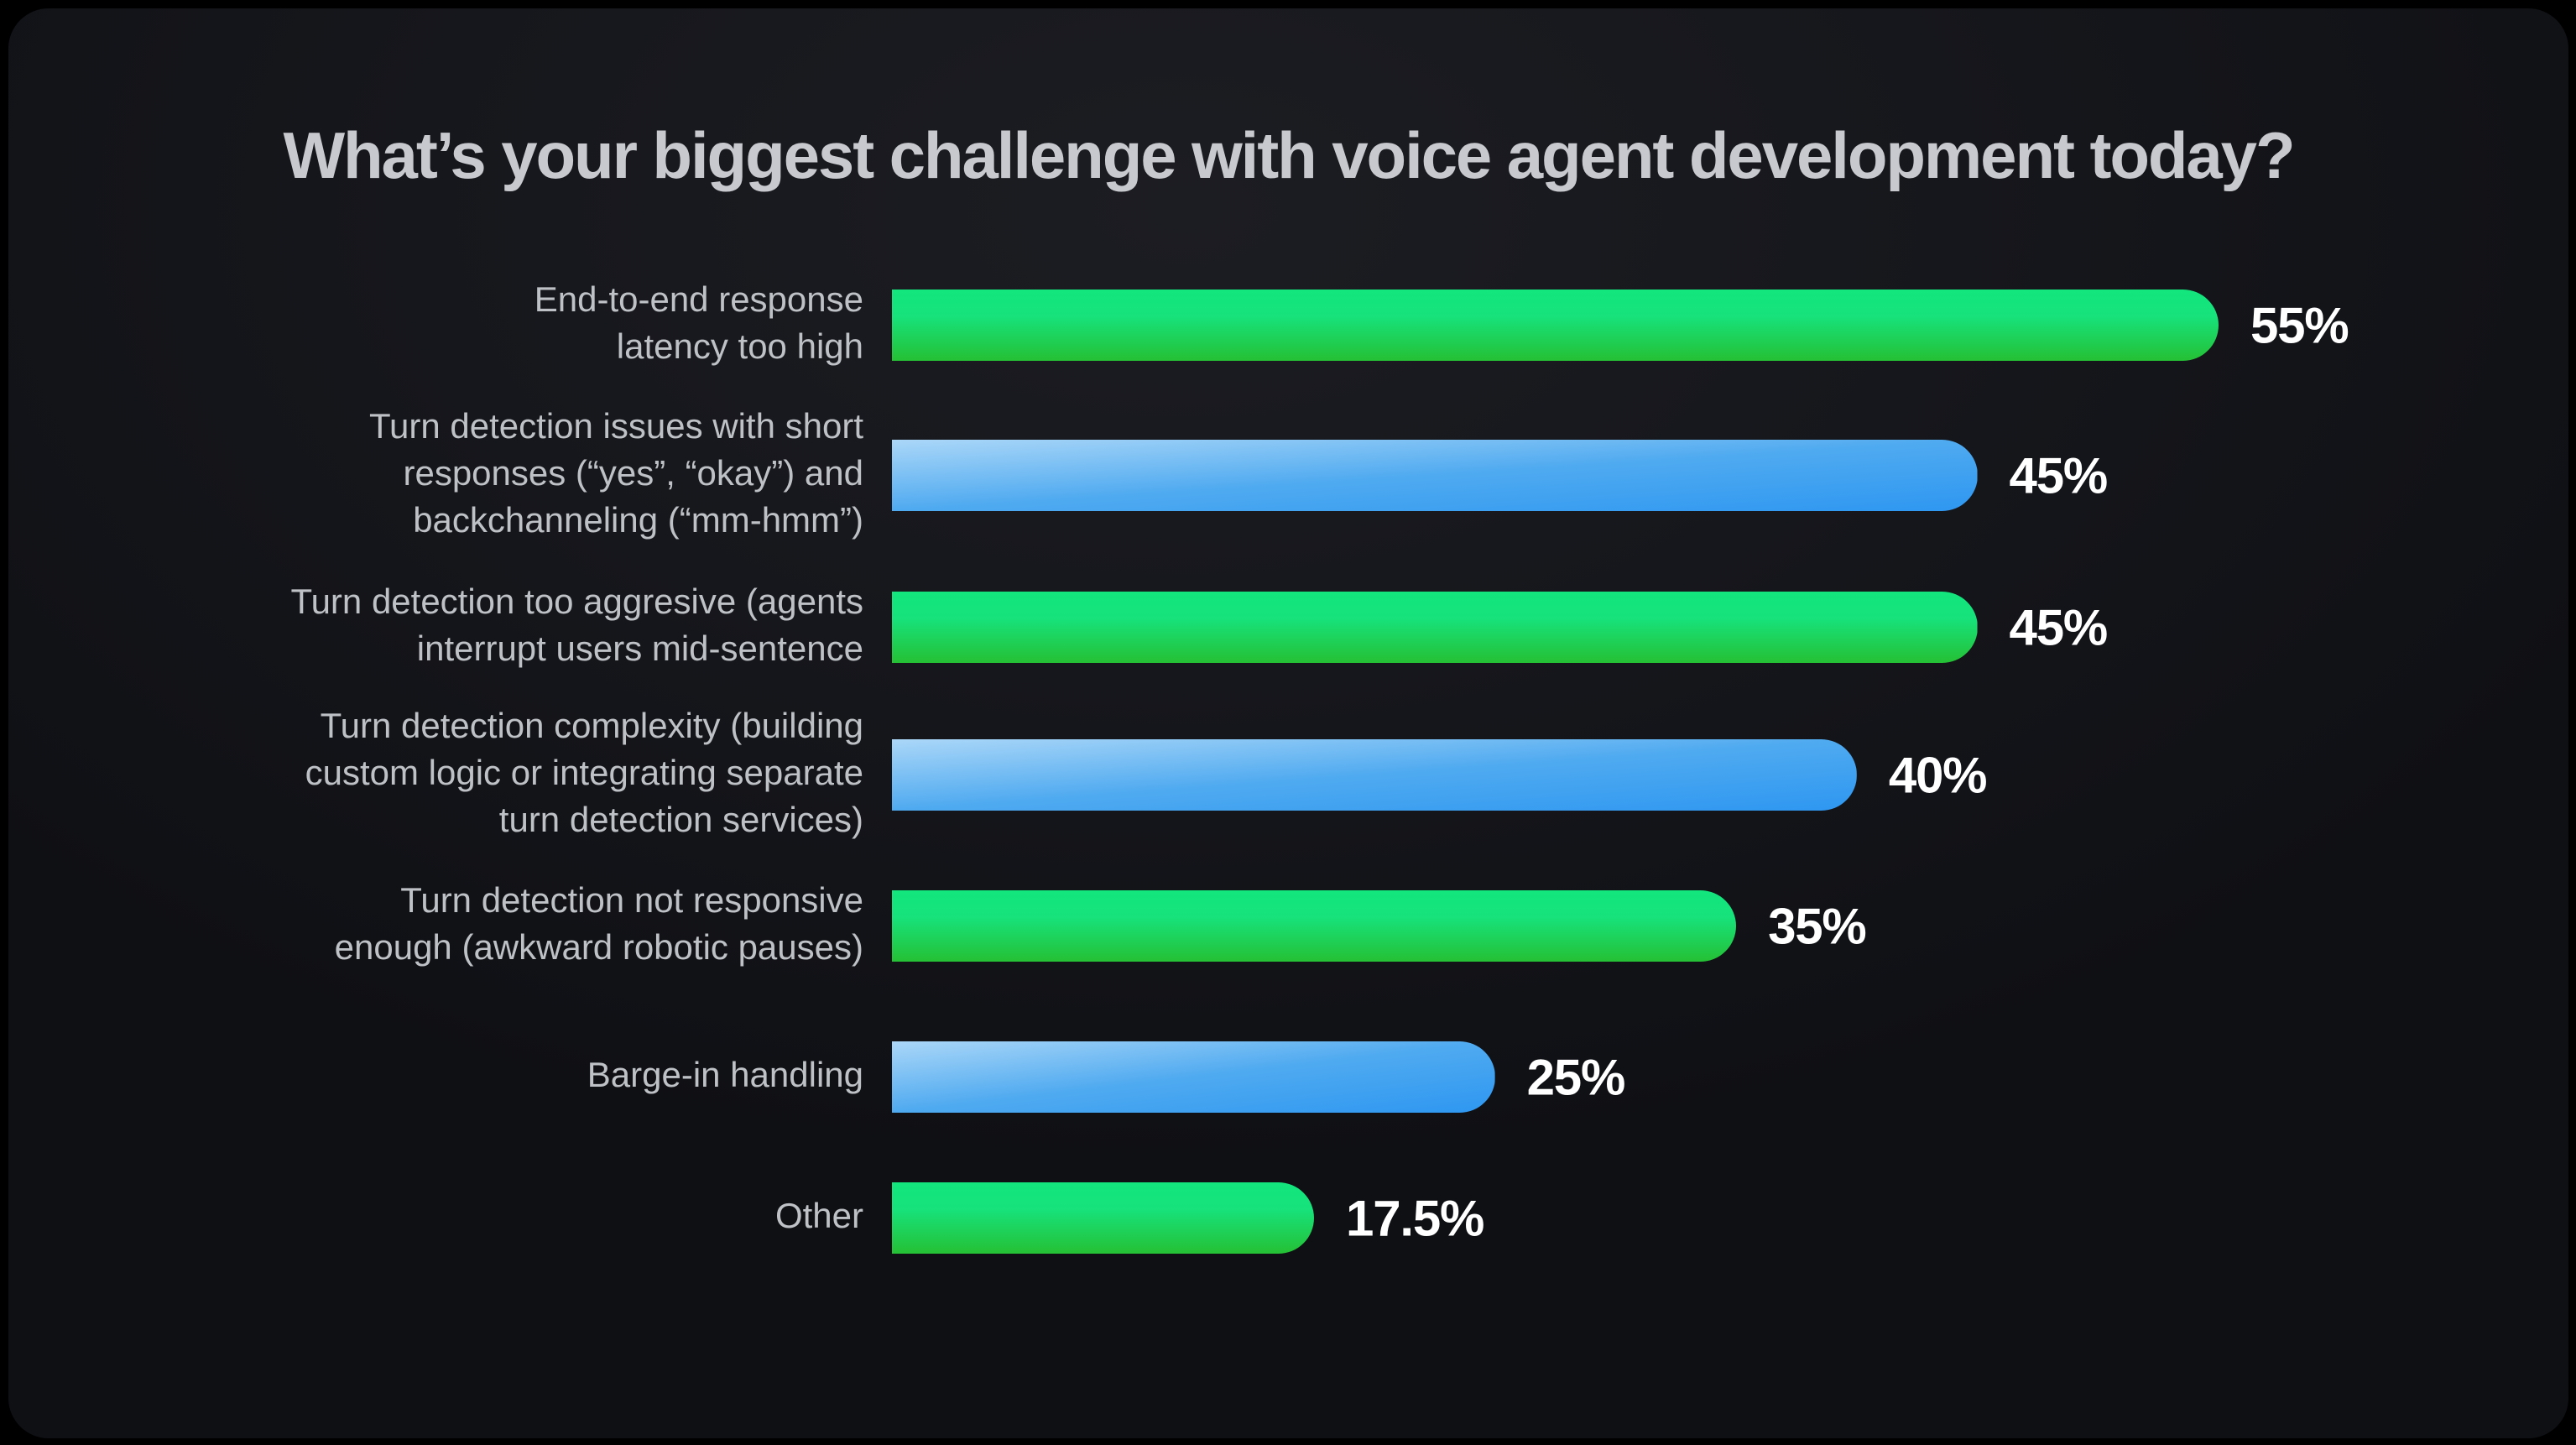 This screenshot has width=2576, height=1445. Describe the element at coordinates (1415, 1218) in the screenshot. I see `value-label: 17.5%` at that location.